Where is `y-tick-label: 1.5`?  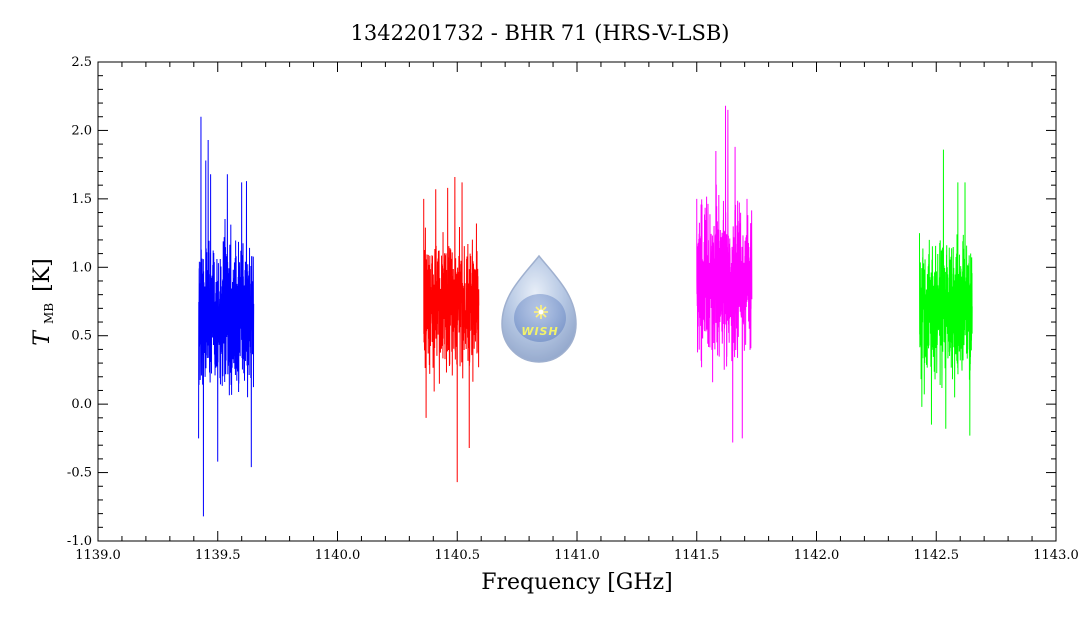 y-tick-label: 1.5 is located at coordinates (81, 199).